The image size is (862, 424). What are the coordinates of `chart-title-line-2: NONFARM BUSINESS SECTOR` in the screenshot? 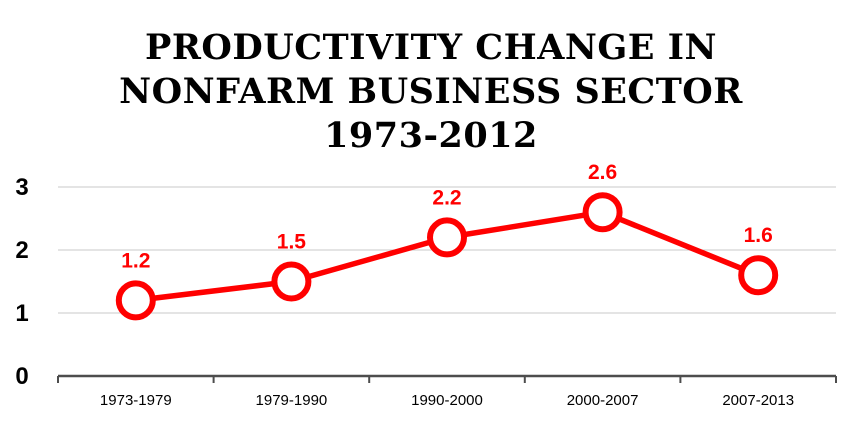 It's located at (431, 91).